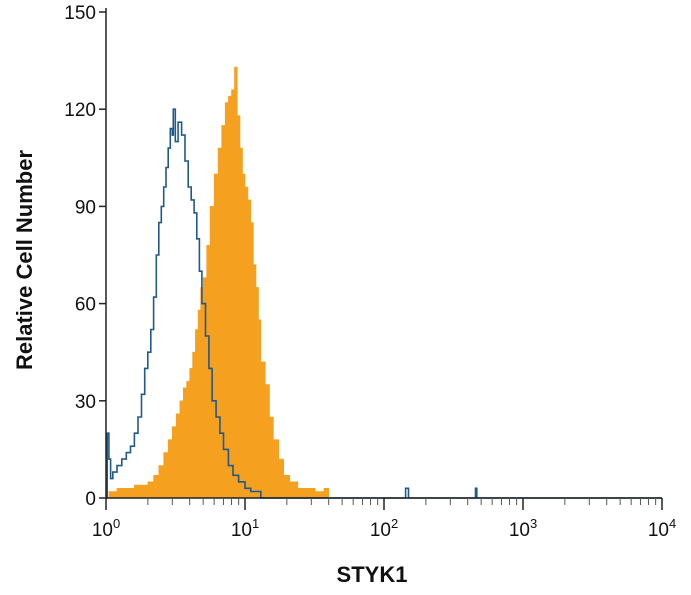  Describe the element at coordinates (85, 402) in the screenshot. I see `y-tick-label: 30` at that location.